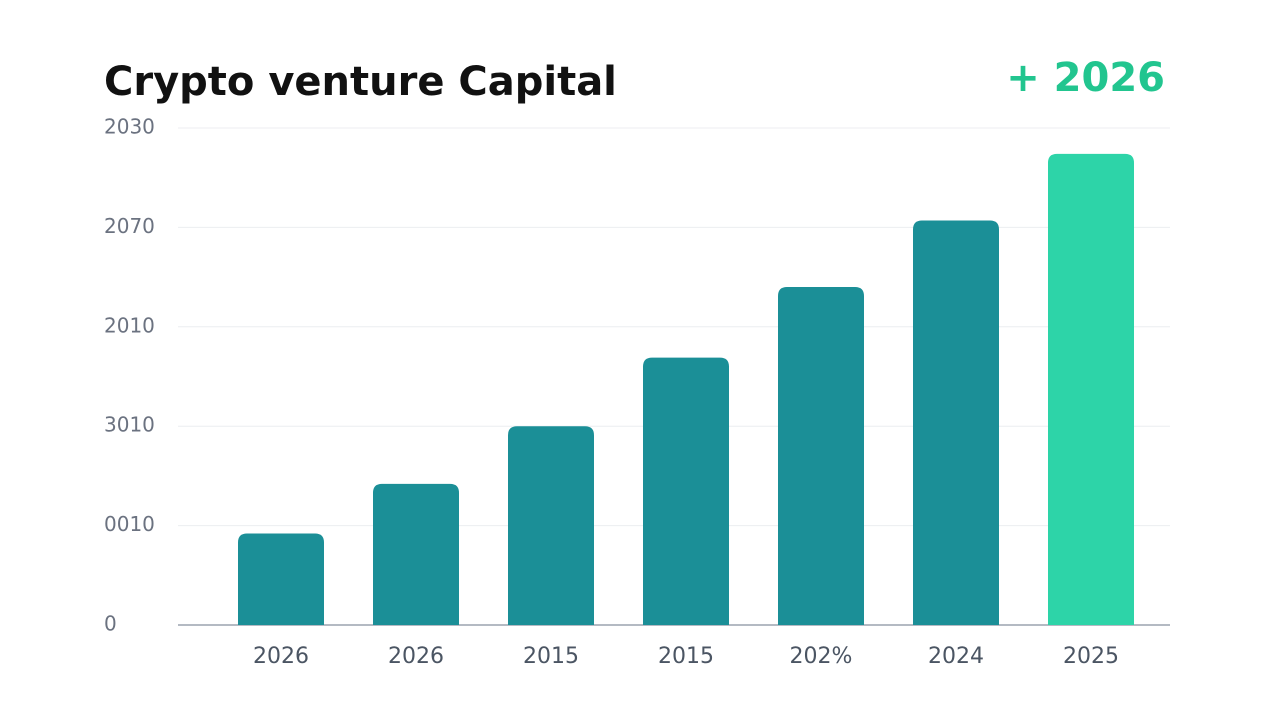 The height and width of the screenshot is (720, 1280). Describe the element at coordinates (129, 127) in the screenshot. I see `y-tick-label: 2030` at that location.